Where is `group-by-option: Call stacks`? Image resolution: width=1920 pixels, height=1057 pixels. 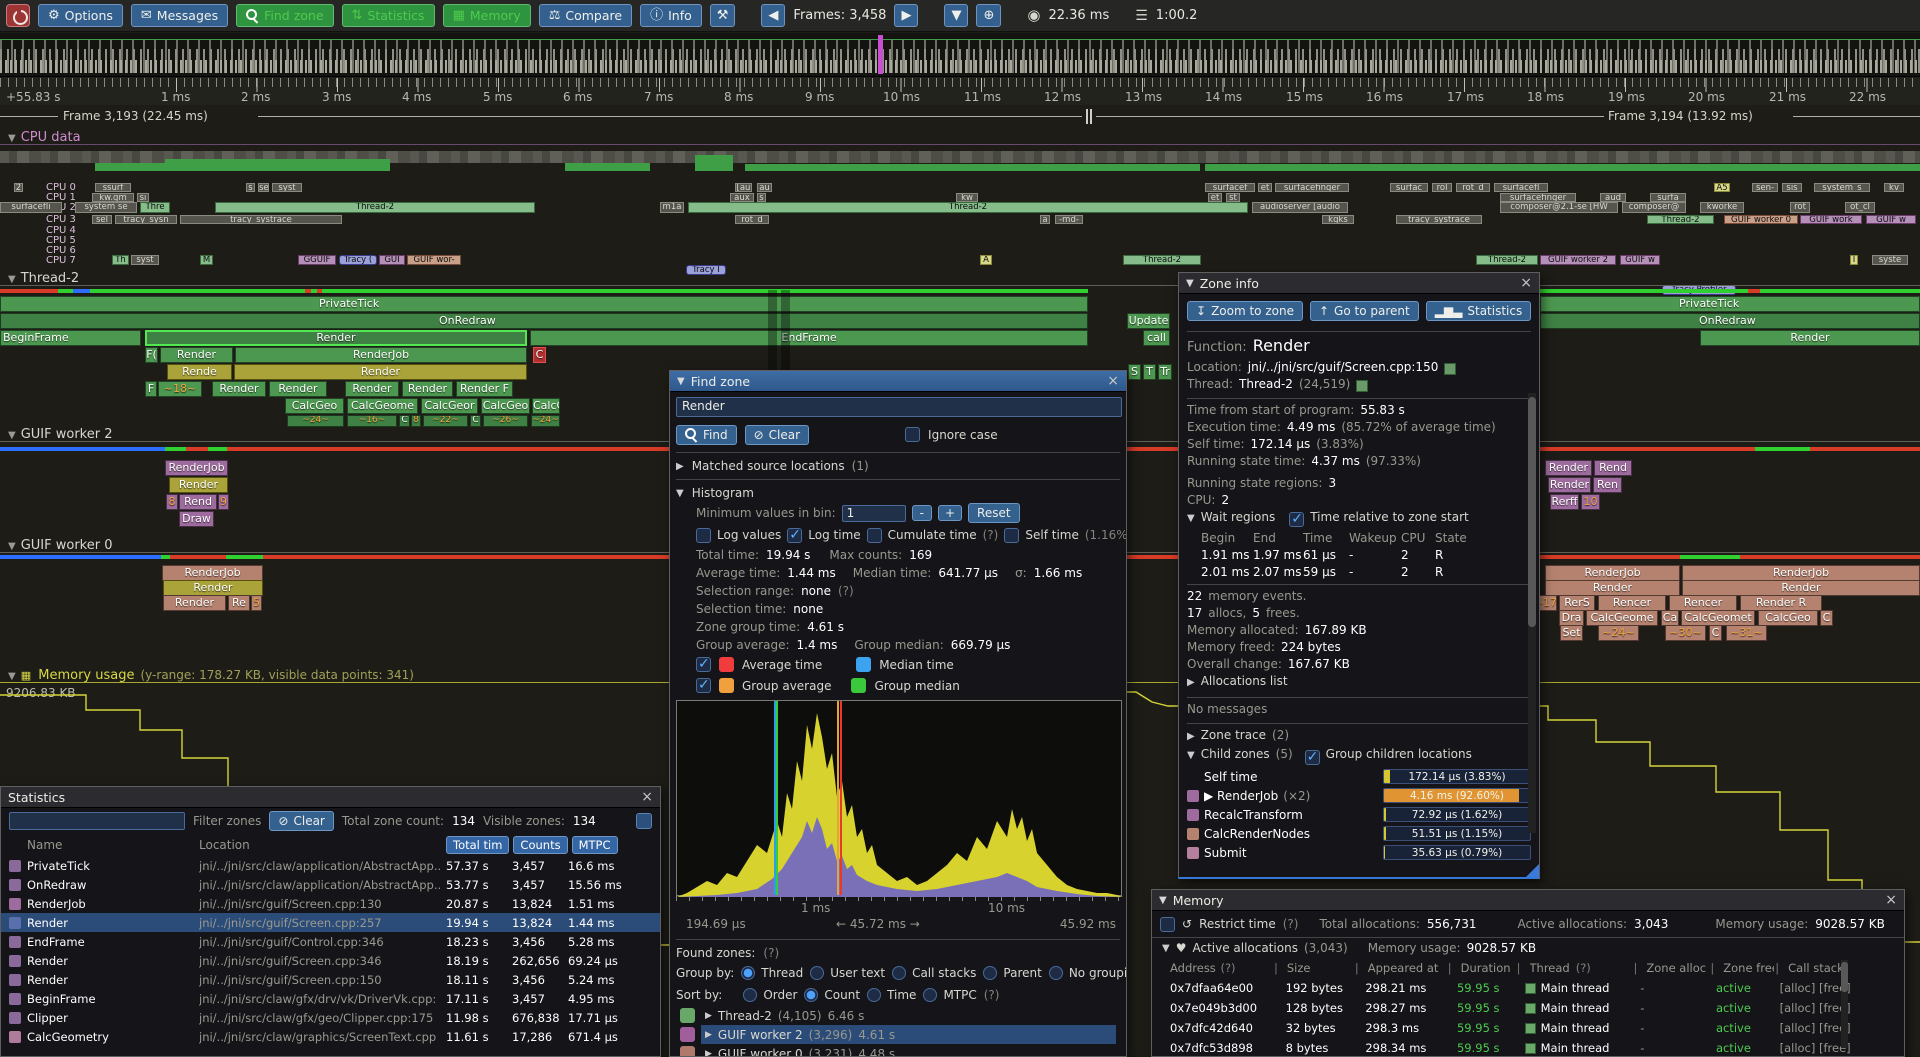
group-by-option: Call stacks is located at coordinates (934, 973).